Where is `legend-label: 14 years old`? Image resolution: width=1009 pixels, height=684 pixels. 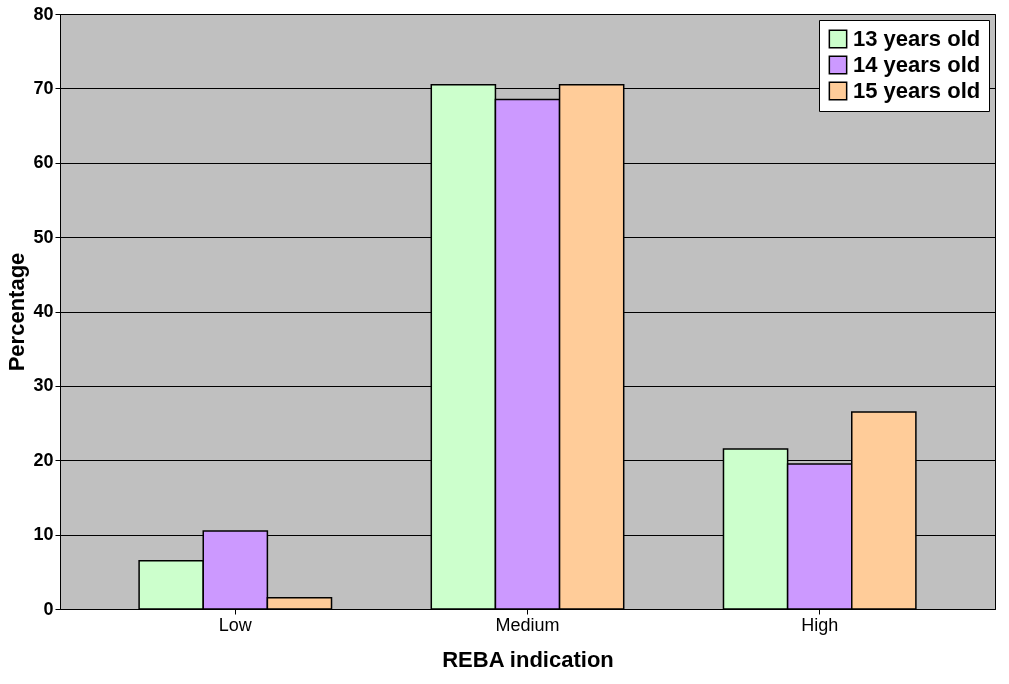 legend-label: 14 years old is located at coordinates (917, 64).